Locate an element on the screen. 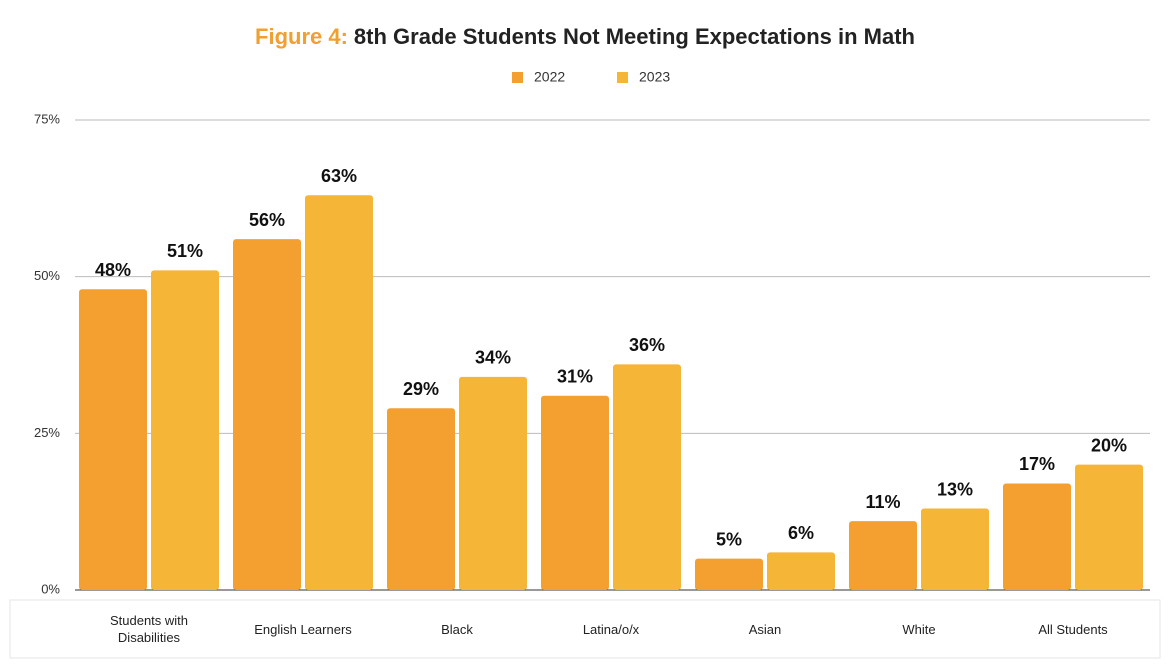  y-tick-label: 50% is located at coordinates (47, 275).